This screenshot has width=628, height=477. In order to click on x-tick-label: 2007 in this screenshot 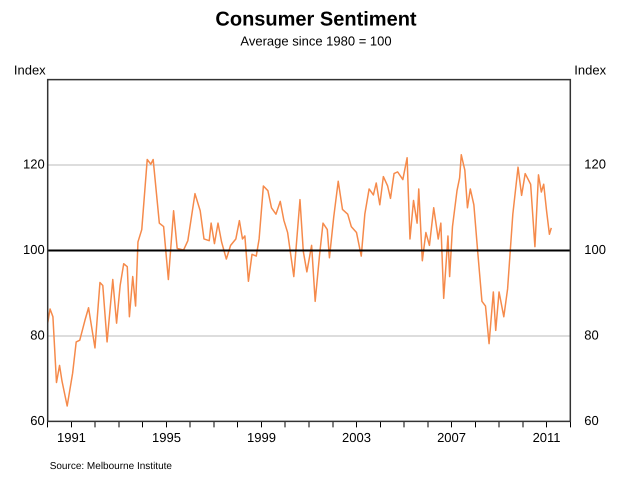, I will do `click(451, 437)`.